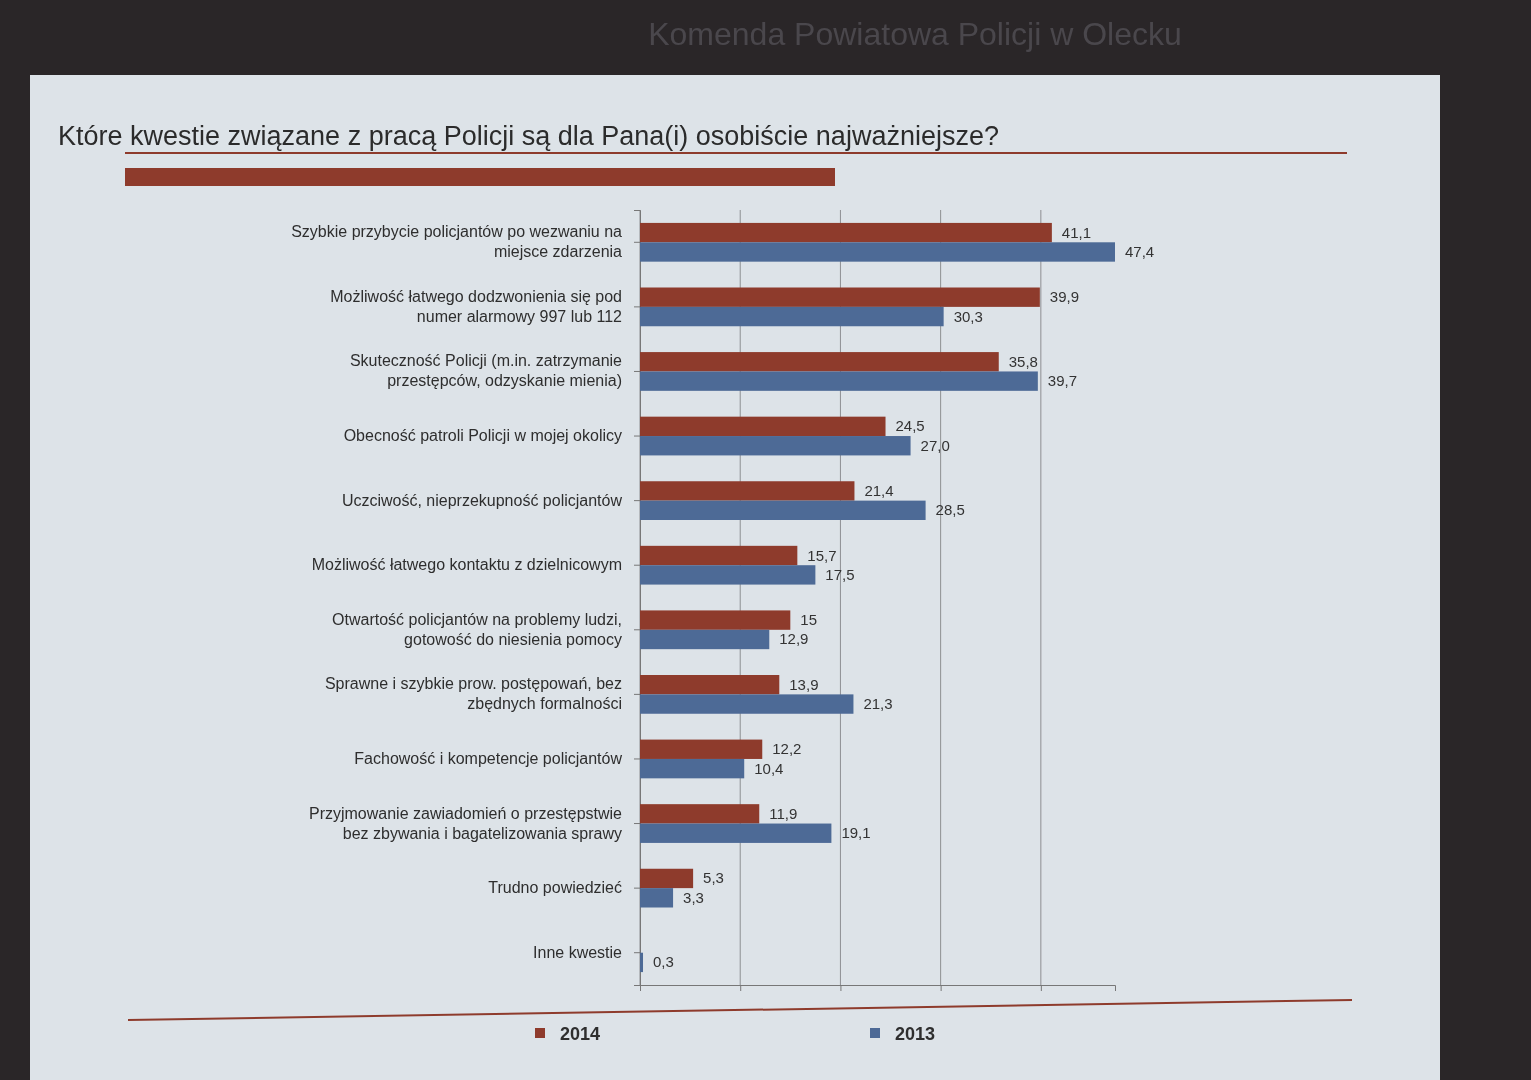 This screenshot has width=1531, height=1080. What do you see at coordinates (555, 888) in the screenshot?
I see `y-tick-label: Trudno powiedzieć` at bounding box center [555, 888].